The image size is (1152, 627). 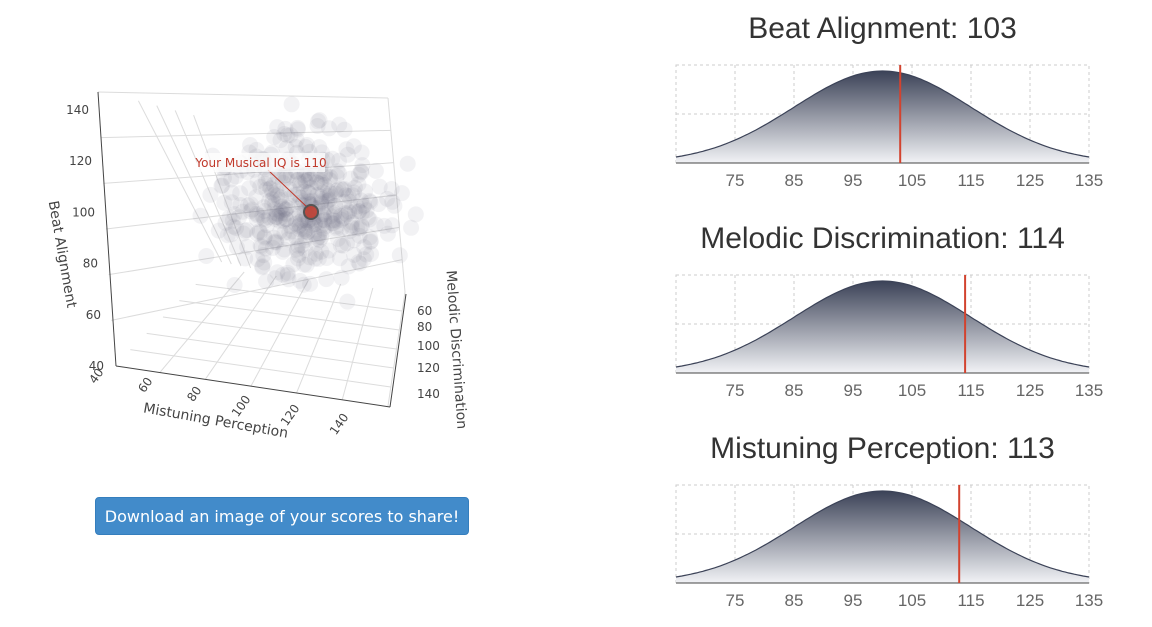 I want to click on mistuning-perception-title: Mistuning Perception: 113, so click(x=882, y=448).